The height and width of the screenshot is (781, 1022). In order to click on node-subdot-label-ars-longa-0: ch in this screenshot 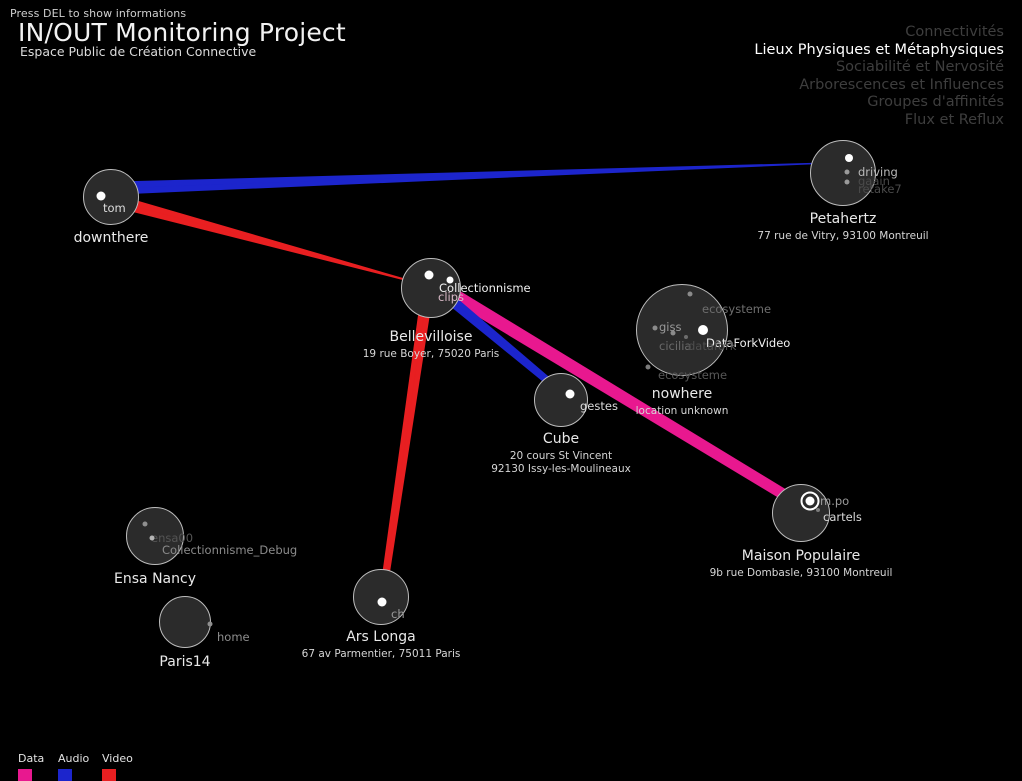, I will do `click(398, 614)`.